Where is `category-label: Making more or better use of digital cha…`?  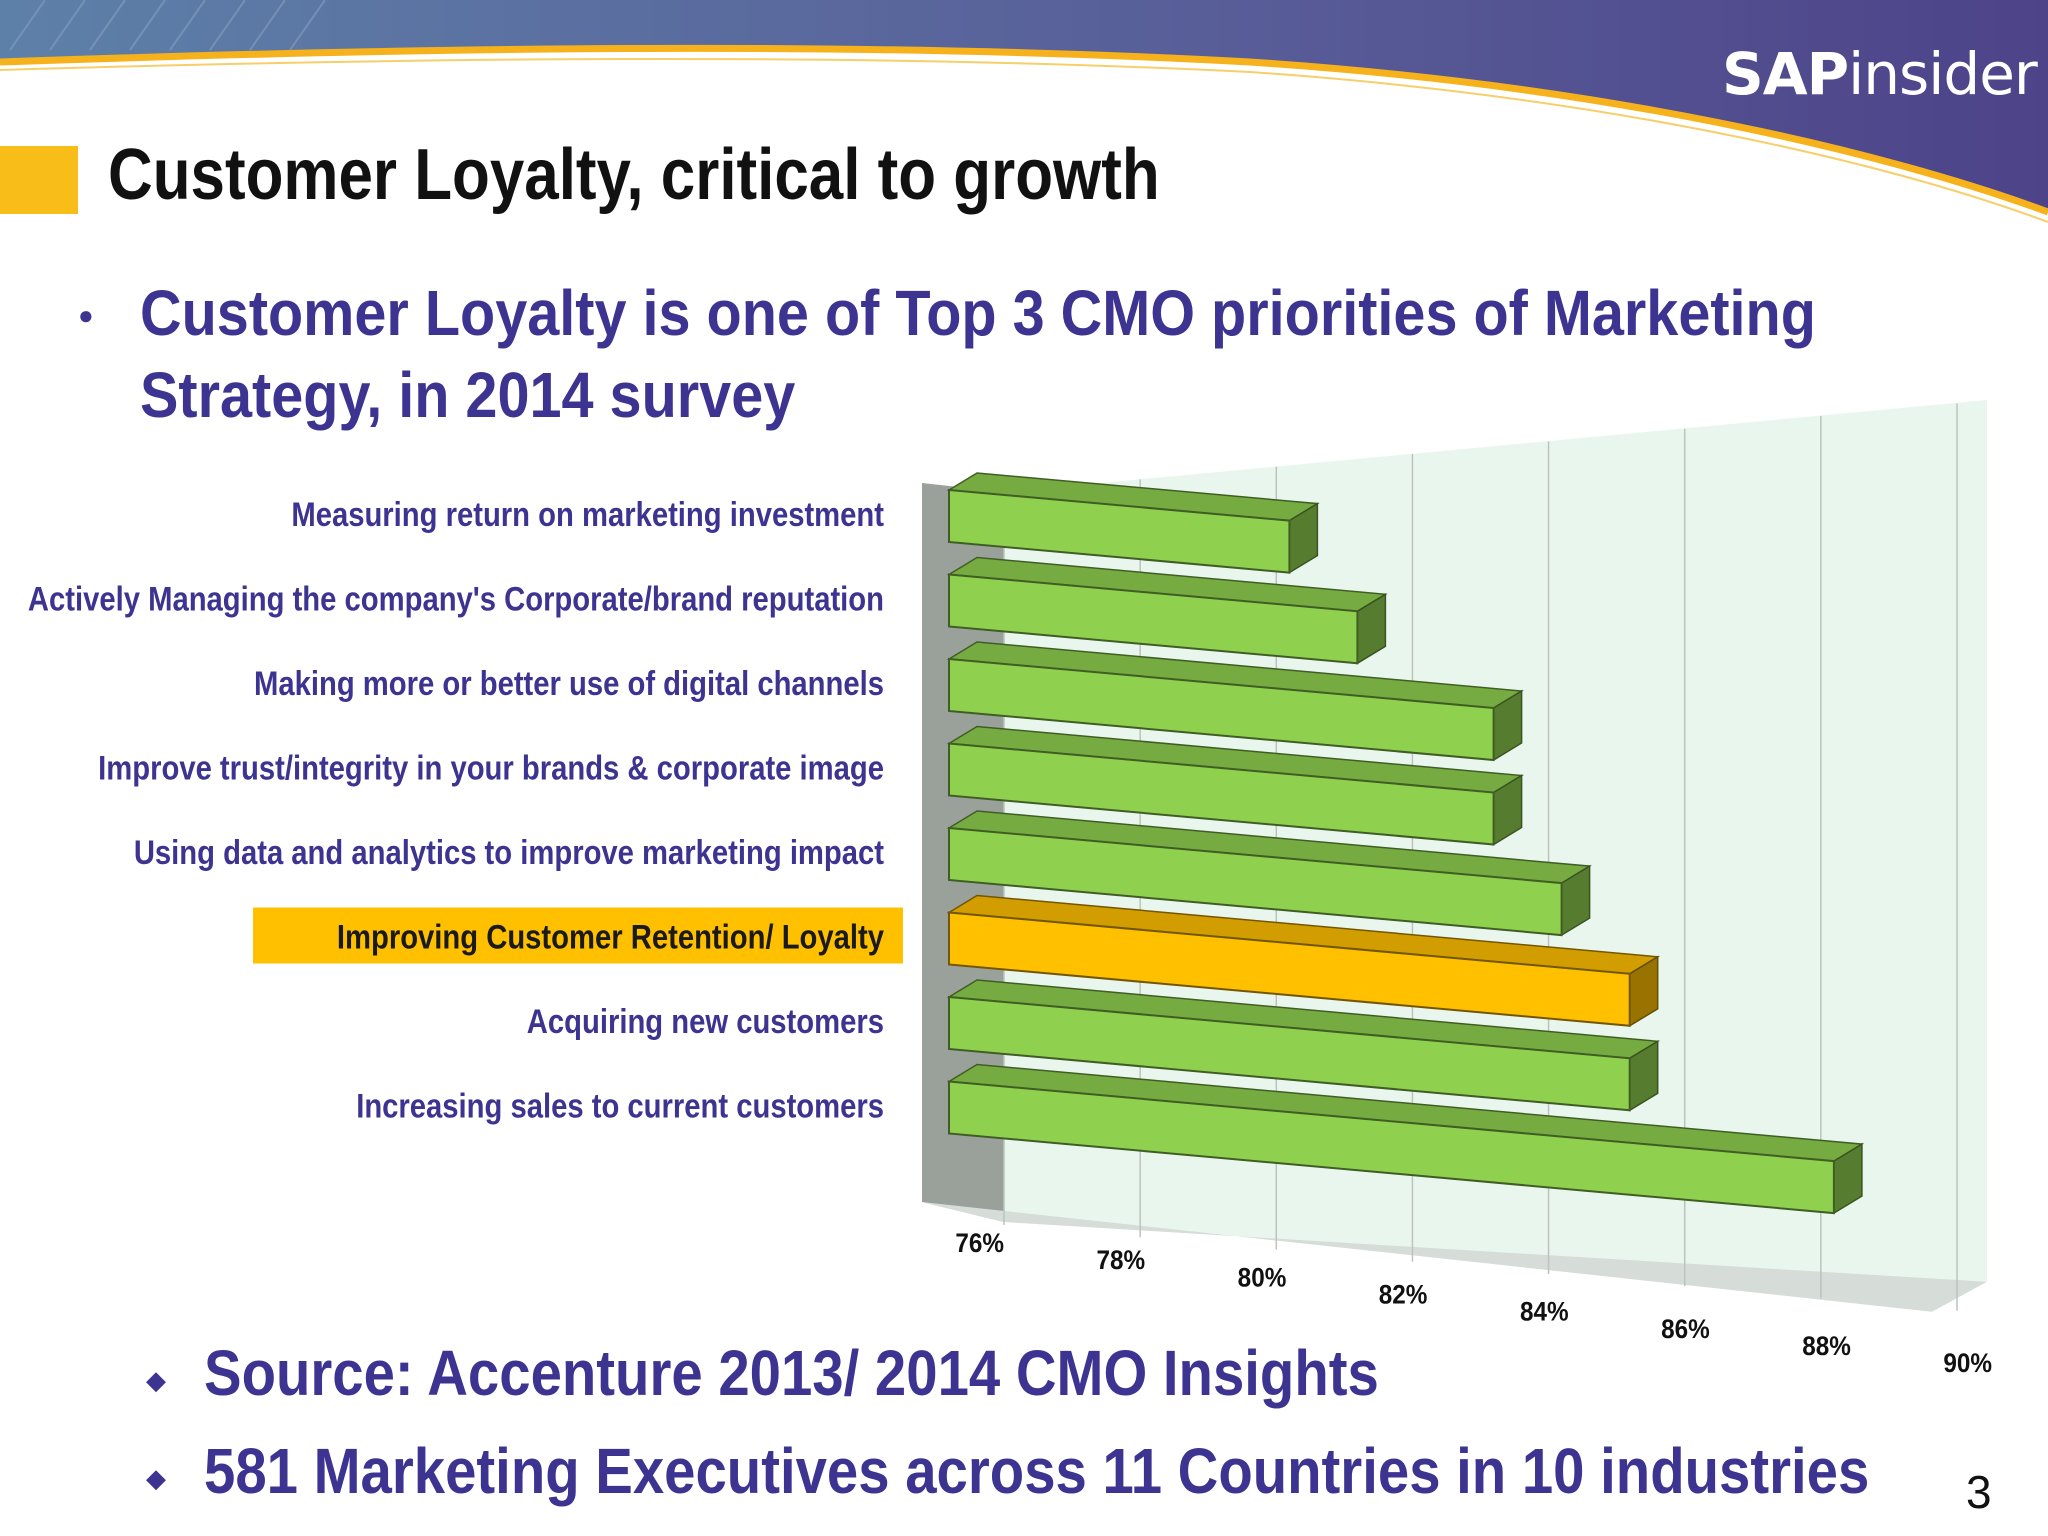 category-label: Making more or better use of digital cha… is located at coordinates (569, 683).